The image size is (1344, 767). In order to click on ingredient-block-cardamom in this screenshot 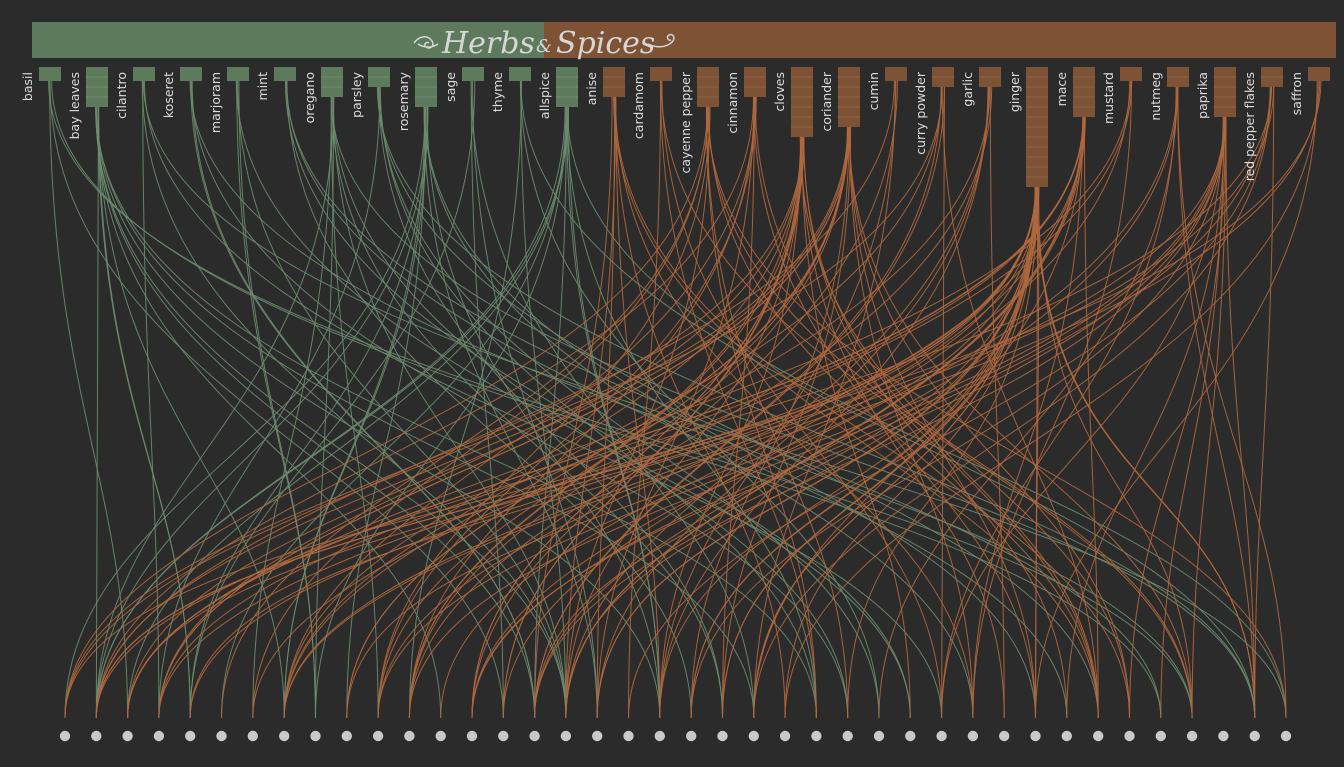, I will do `click(661, 74)`.